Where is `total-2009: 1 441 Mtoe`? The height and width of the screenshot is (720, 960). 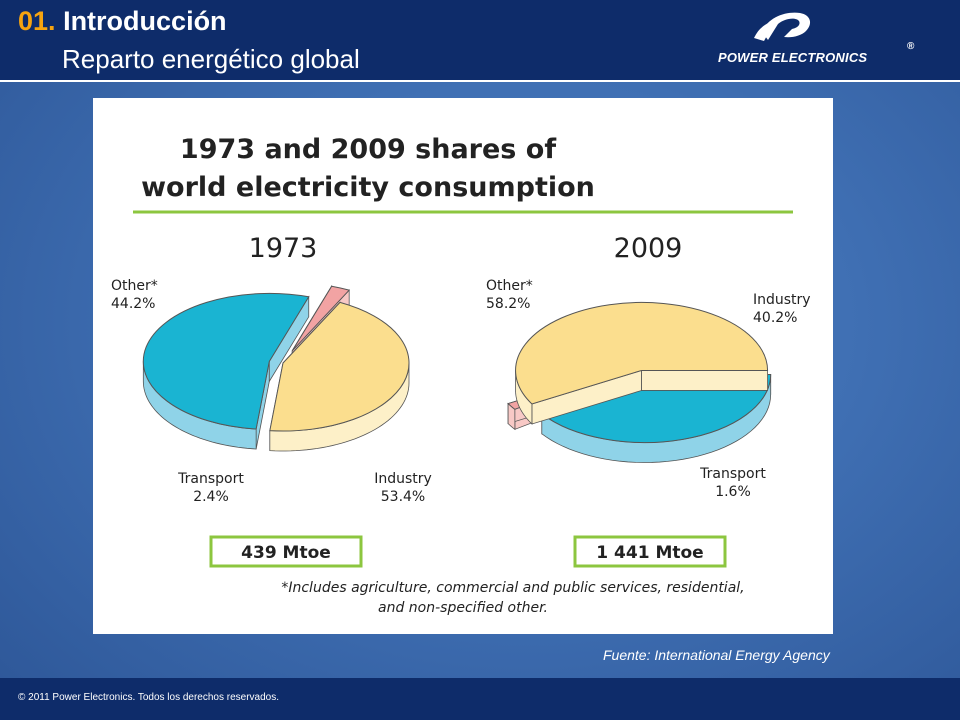 total-2009: 1 441 Mtoe is located at coordinates (649, 553).